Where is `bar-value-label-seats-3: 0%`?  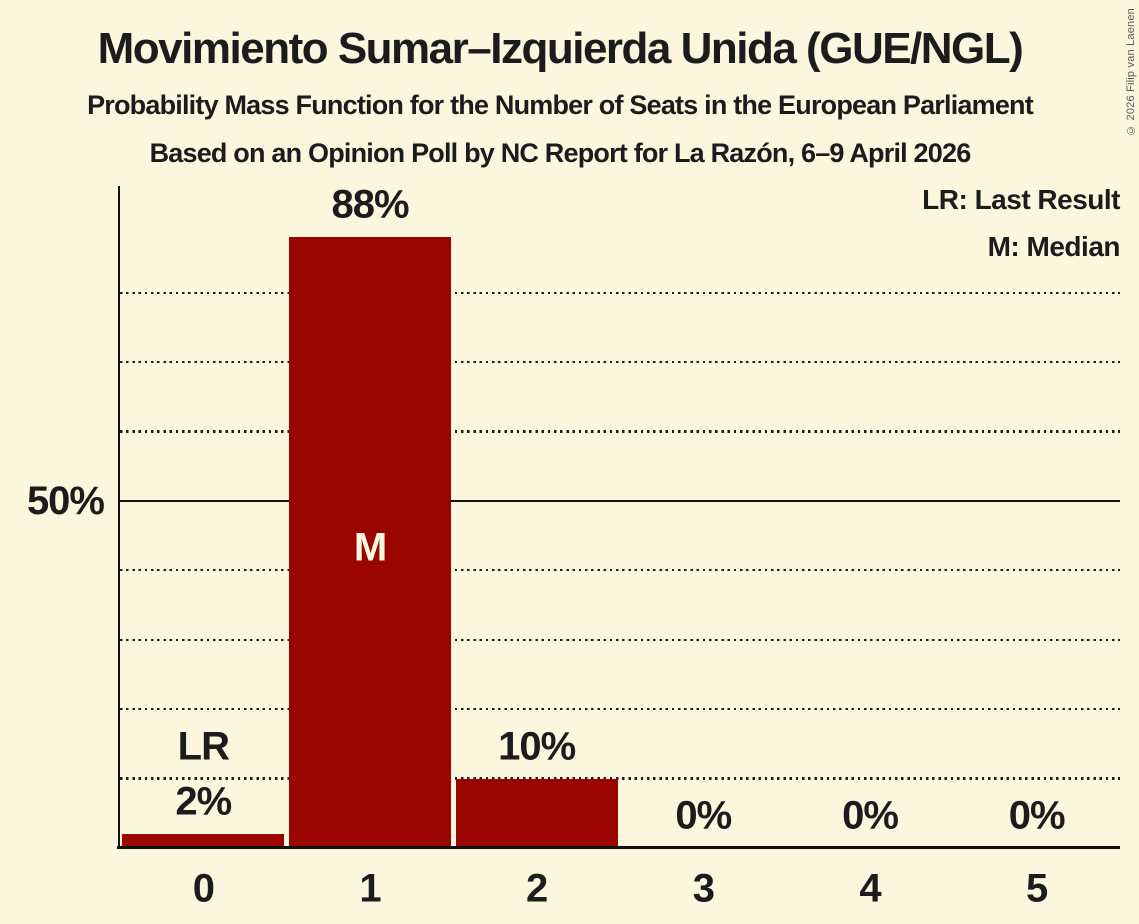
bar-value-label-seats-3: 0% is located at coordinates (703, 815).